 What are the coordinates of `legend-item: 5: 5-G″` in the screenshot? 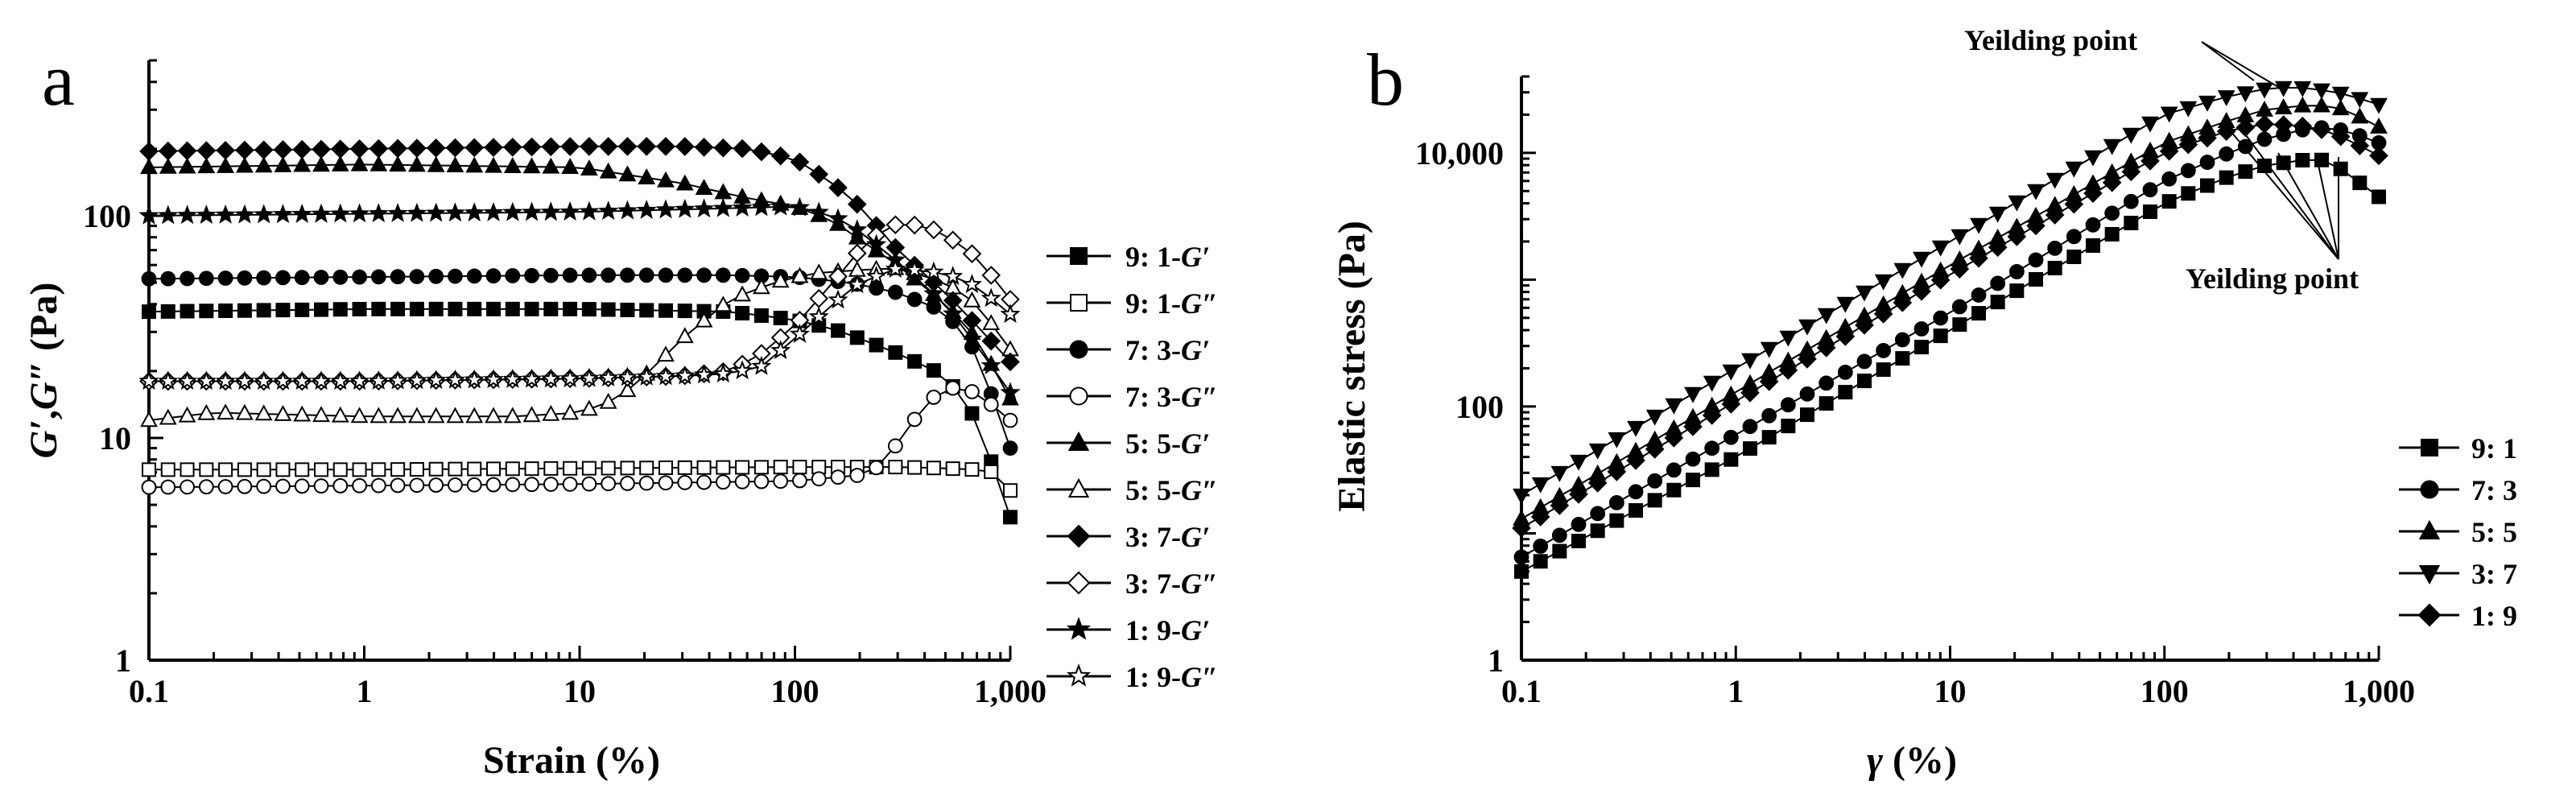 It's located at (1132, 490).